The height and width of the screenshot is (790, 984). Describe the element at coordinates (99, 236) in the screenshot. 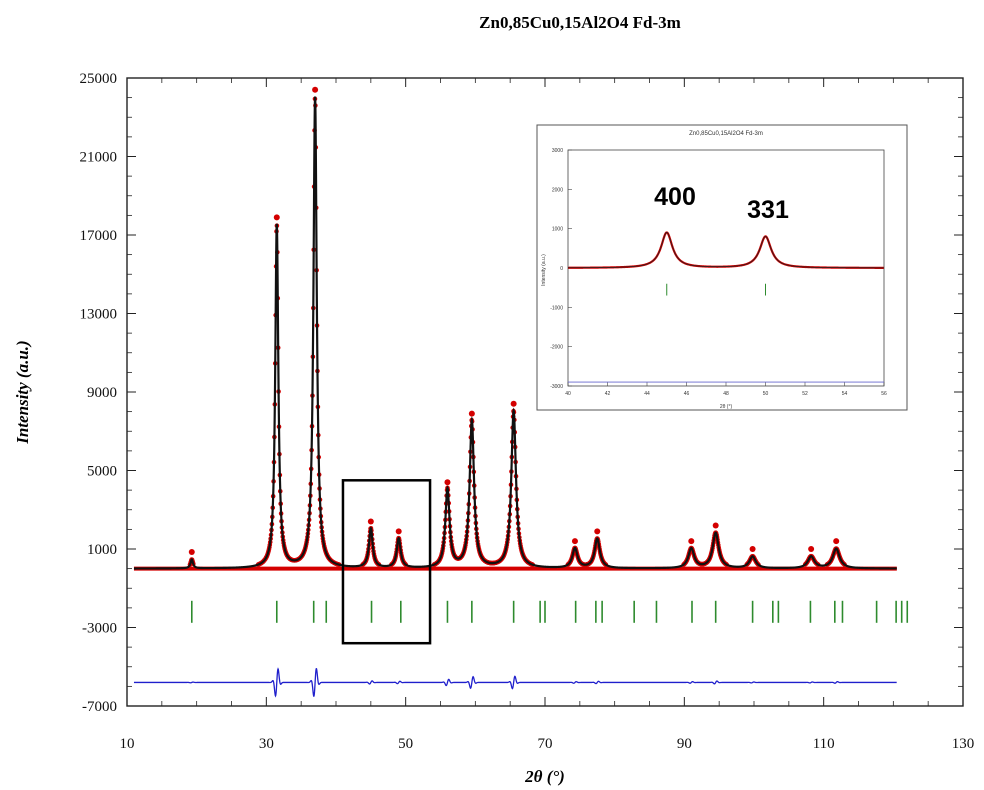

I see `y-tick-label: 17000` at that location.